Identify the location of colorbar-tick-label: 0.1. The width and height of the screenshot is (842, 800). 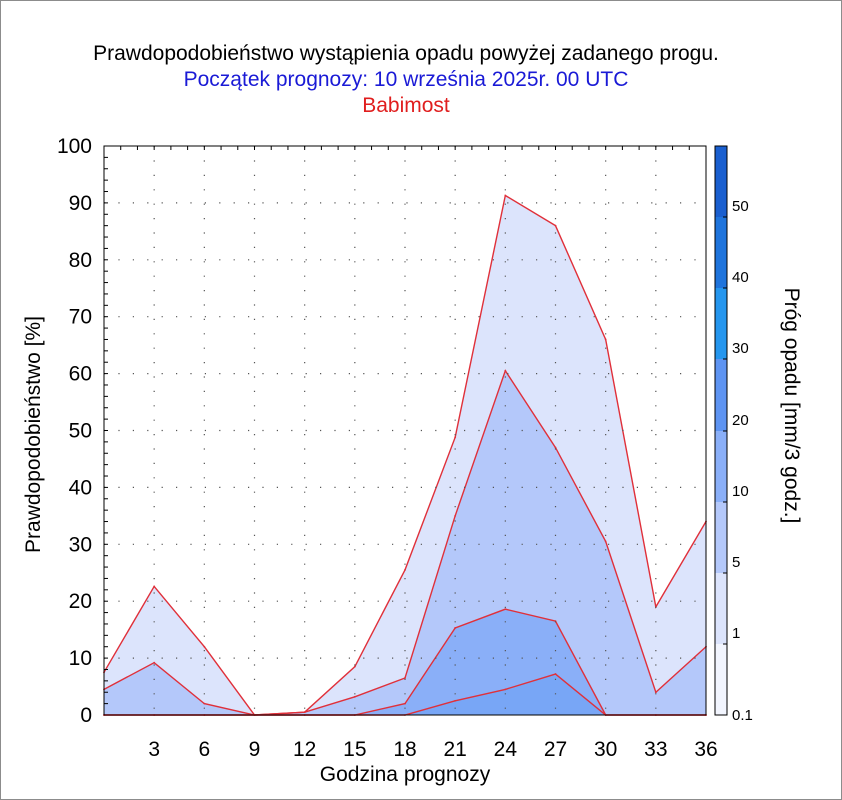
(742, 715).